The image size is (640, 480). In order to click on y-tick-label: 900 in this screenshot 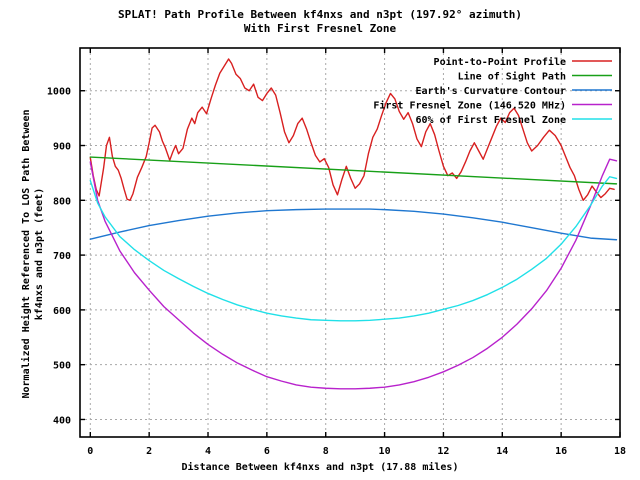, I will do `click(62, 147)`.